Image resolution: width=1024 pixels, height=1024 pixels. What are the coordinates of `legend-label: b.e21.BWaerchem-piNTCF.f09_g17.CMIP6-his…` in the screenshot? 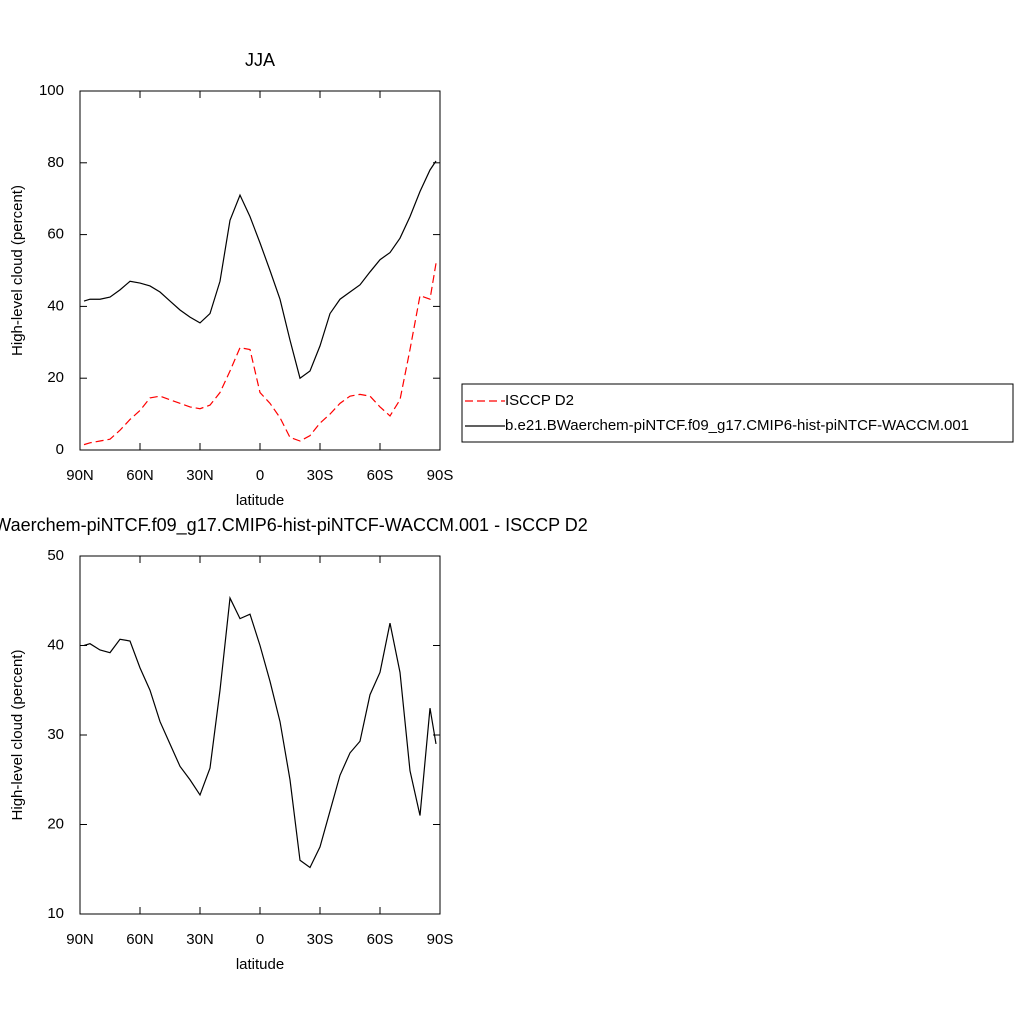 It's located at (737, 425).